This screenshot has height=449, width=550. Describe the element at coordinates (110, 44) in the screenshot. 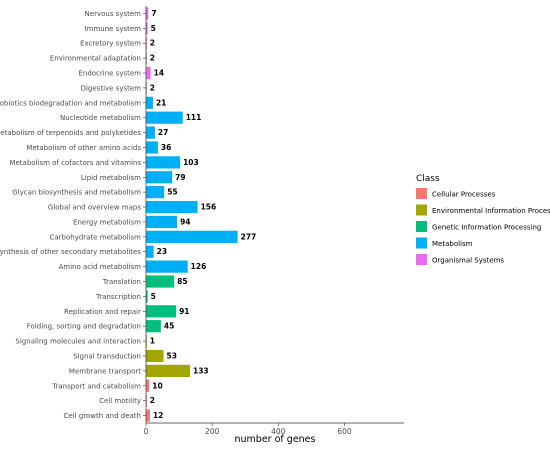

I see `category-label: Excretory system` at that location.